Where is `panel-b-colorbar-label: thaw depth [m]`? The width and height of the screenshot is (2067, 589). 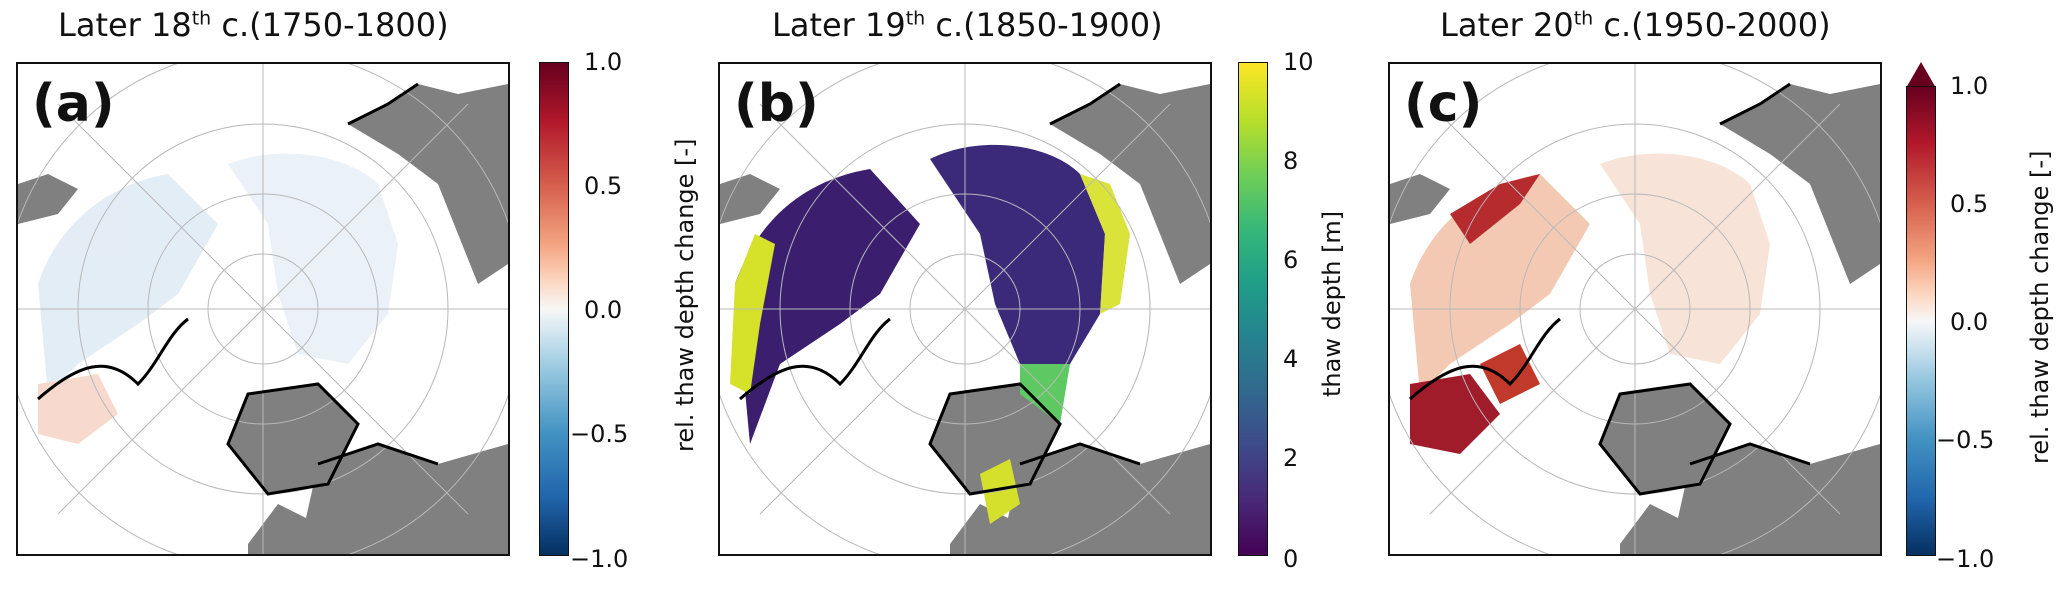
panel-b-colorbar-label: thaw depth [m] is located at coordinates (1332, 303).